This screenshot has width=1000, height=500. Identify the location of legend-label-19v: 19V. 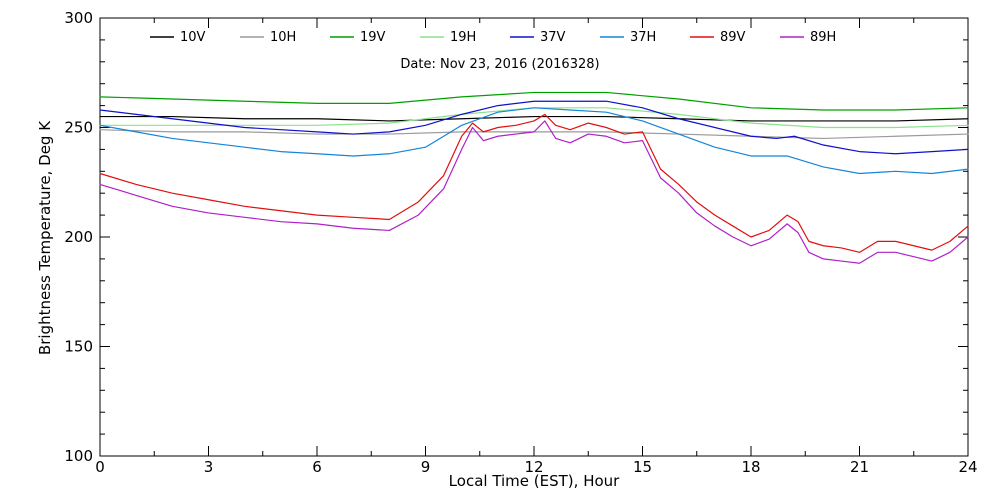
(373, 37).